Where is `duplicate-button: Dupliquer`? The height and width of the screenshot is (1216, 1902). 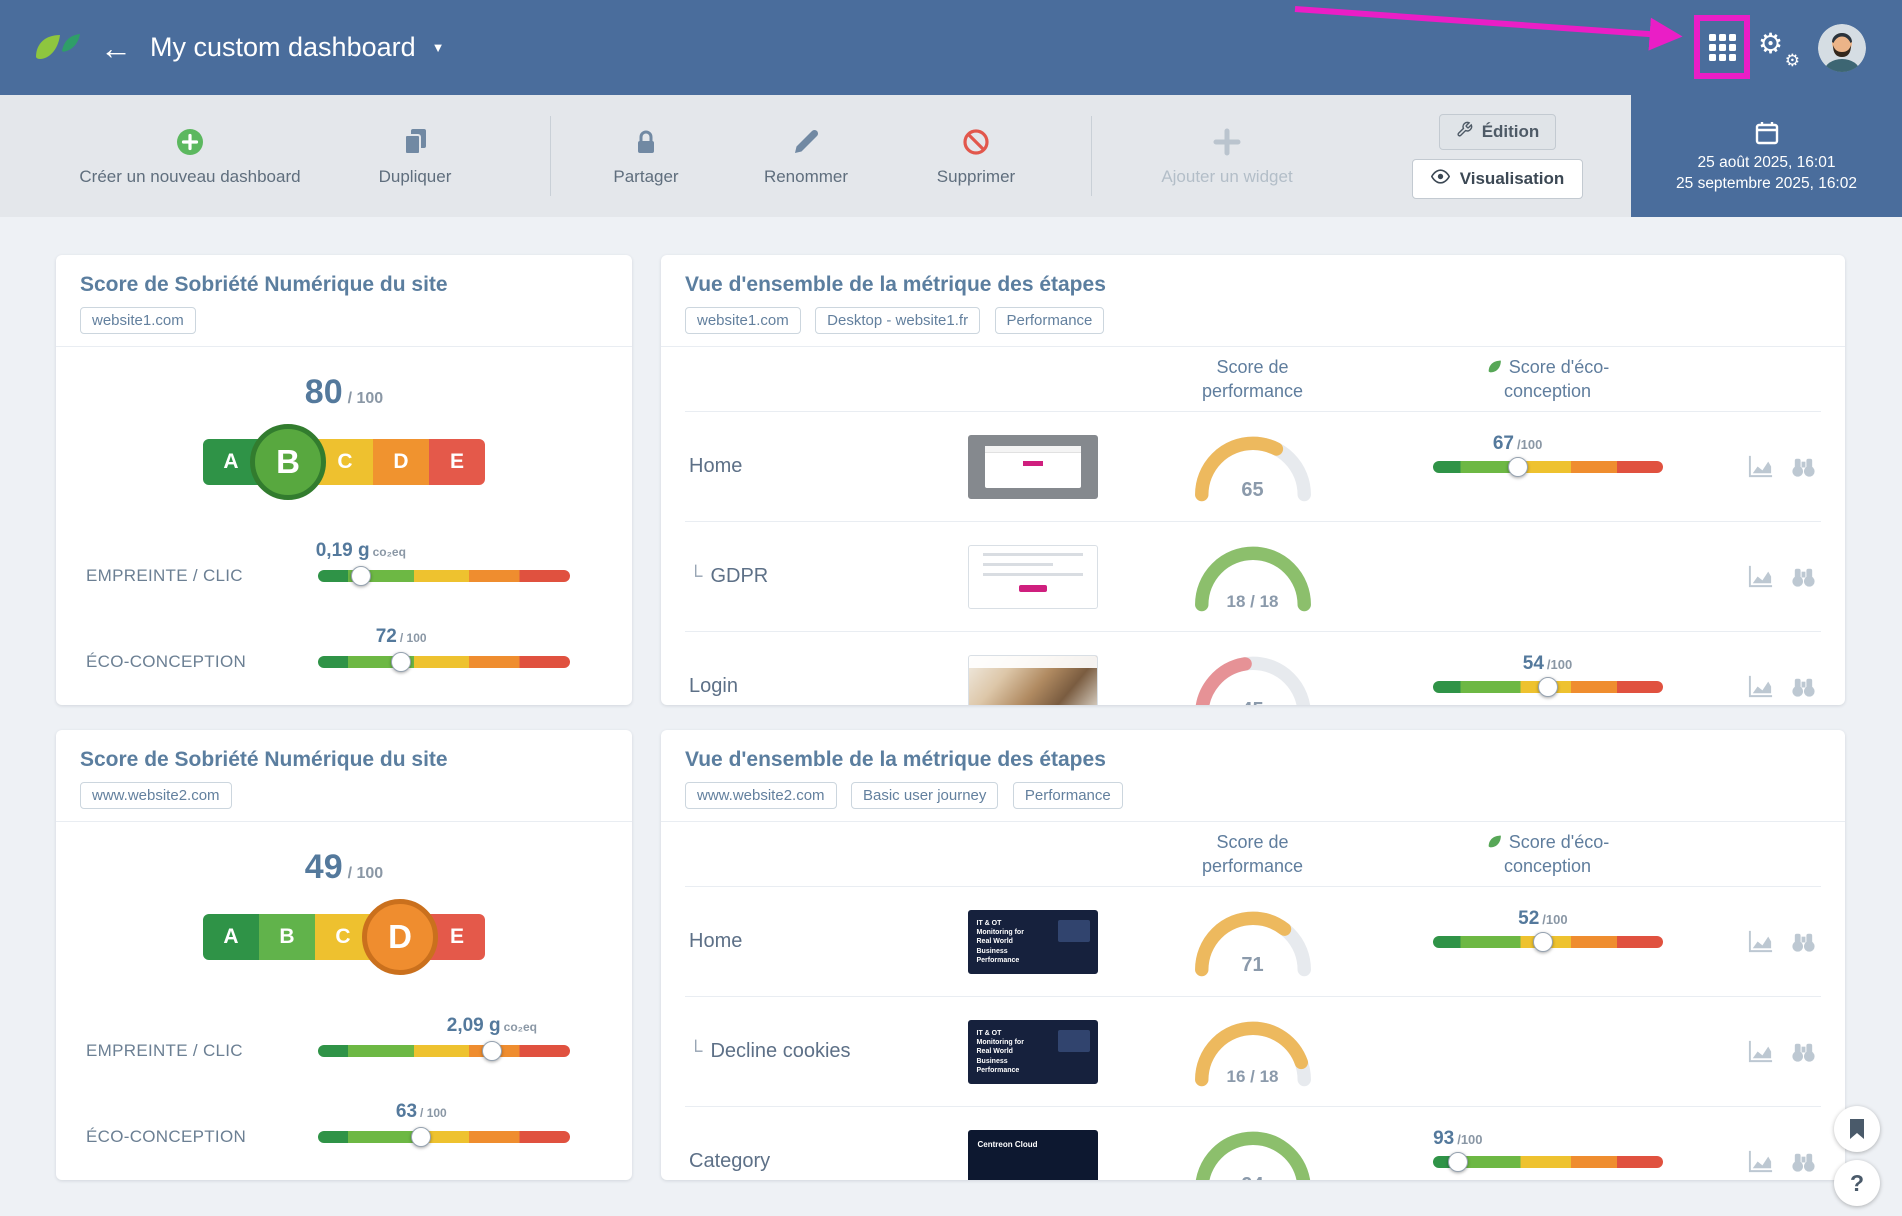
duplicate-button: Dupliquer is located at coordinates (415, 156).